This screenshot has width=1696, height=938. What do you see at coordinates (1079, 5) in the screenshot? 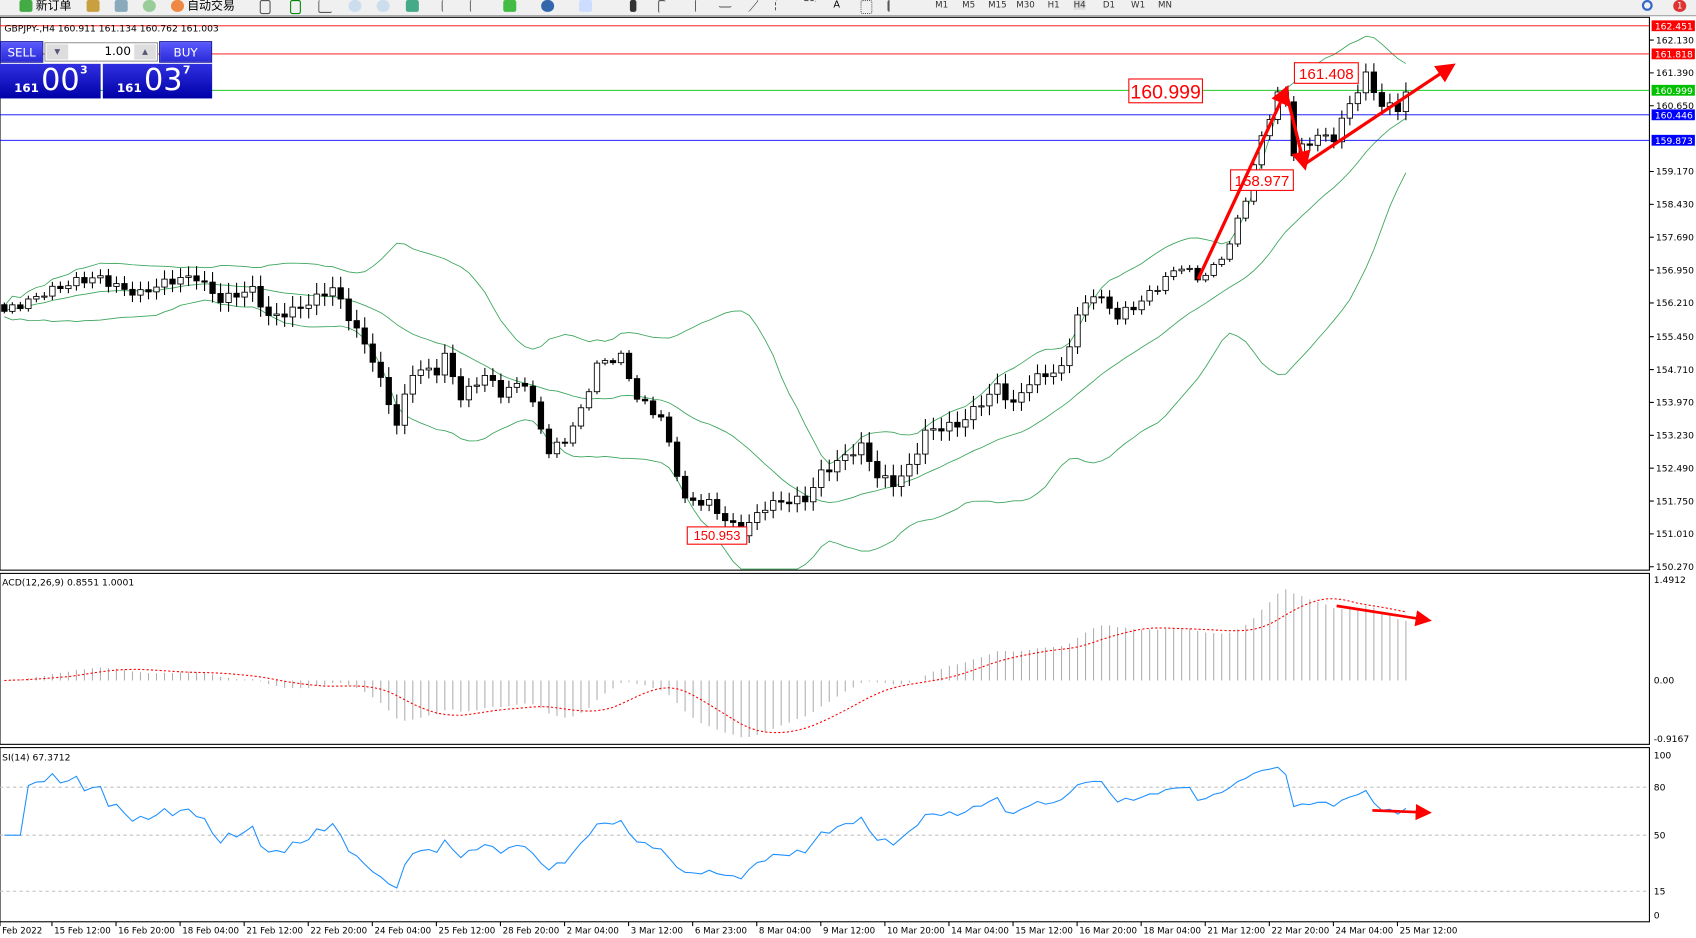
I see `timeframe-h4: H4` at bounding box center [1079, 5].